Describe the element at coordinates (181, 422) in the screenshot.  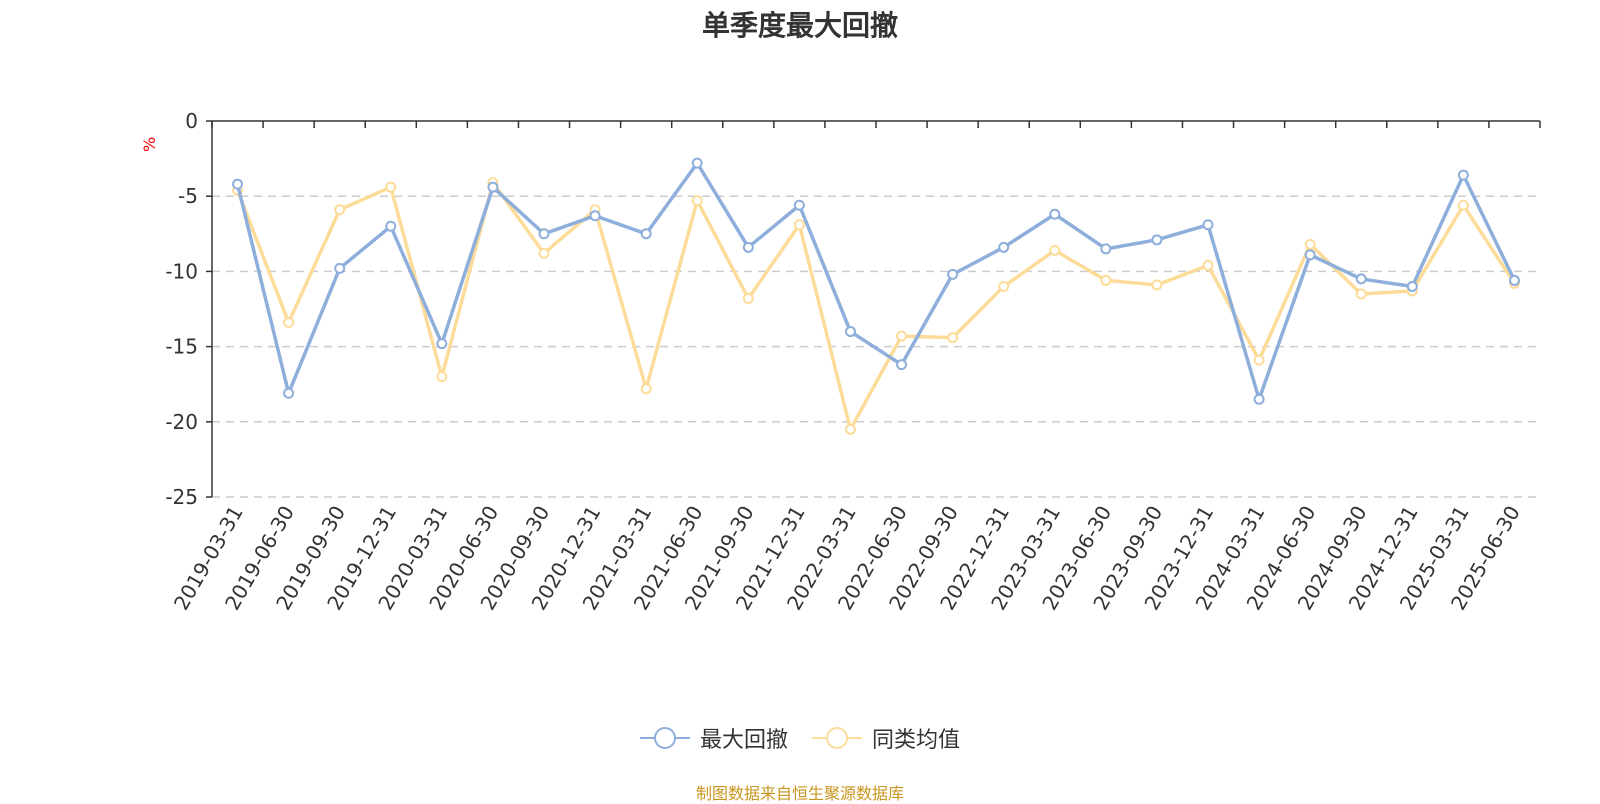
I see `y-tick-label: -20` at that location.